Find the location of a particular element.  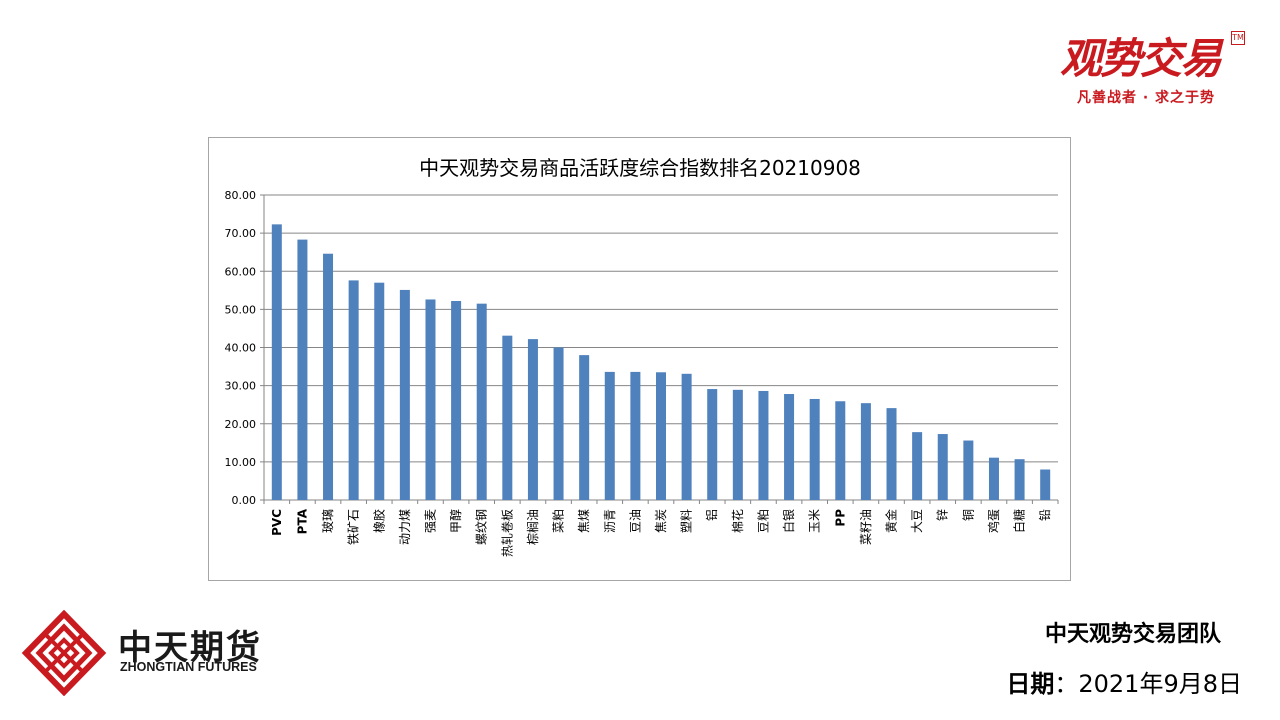

y-tick-label: 70.00 is located at coordinates (241, 233).